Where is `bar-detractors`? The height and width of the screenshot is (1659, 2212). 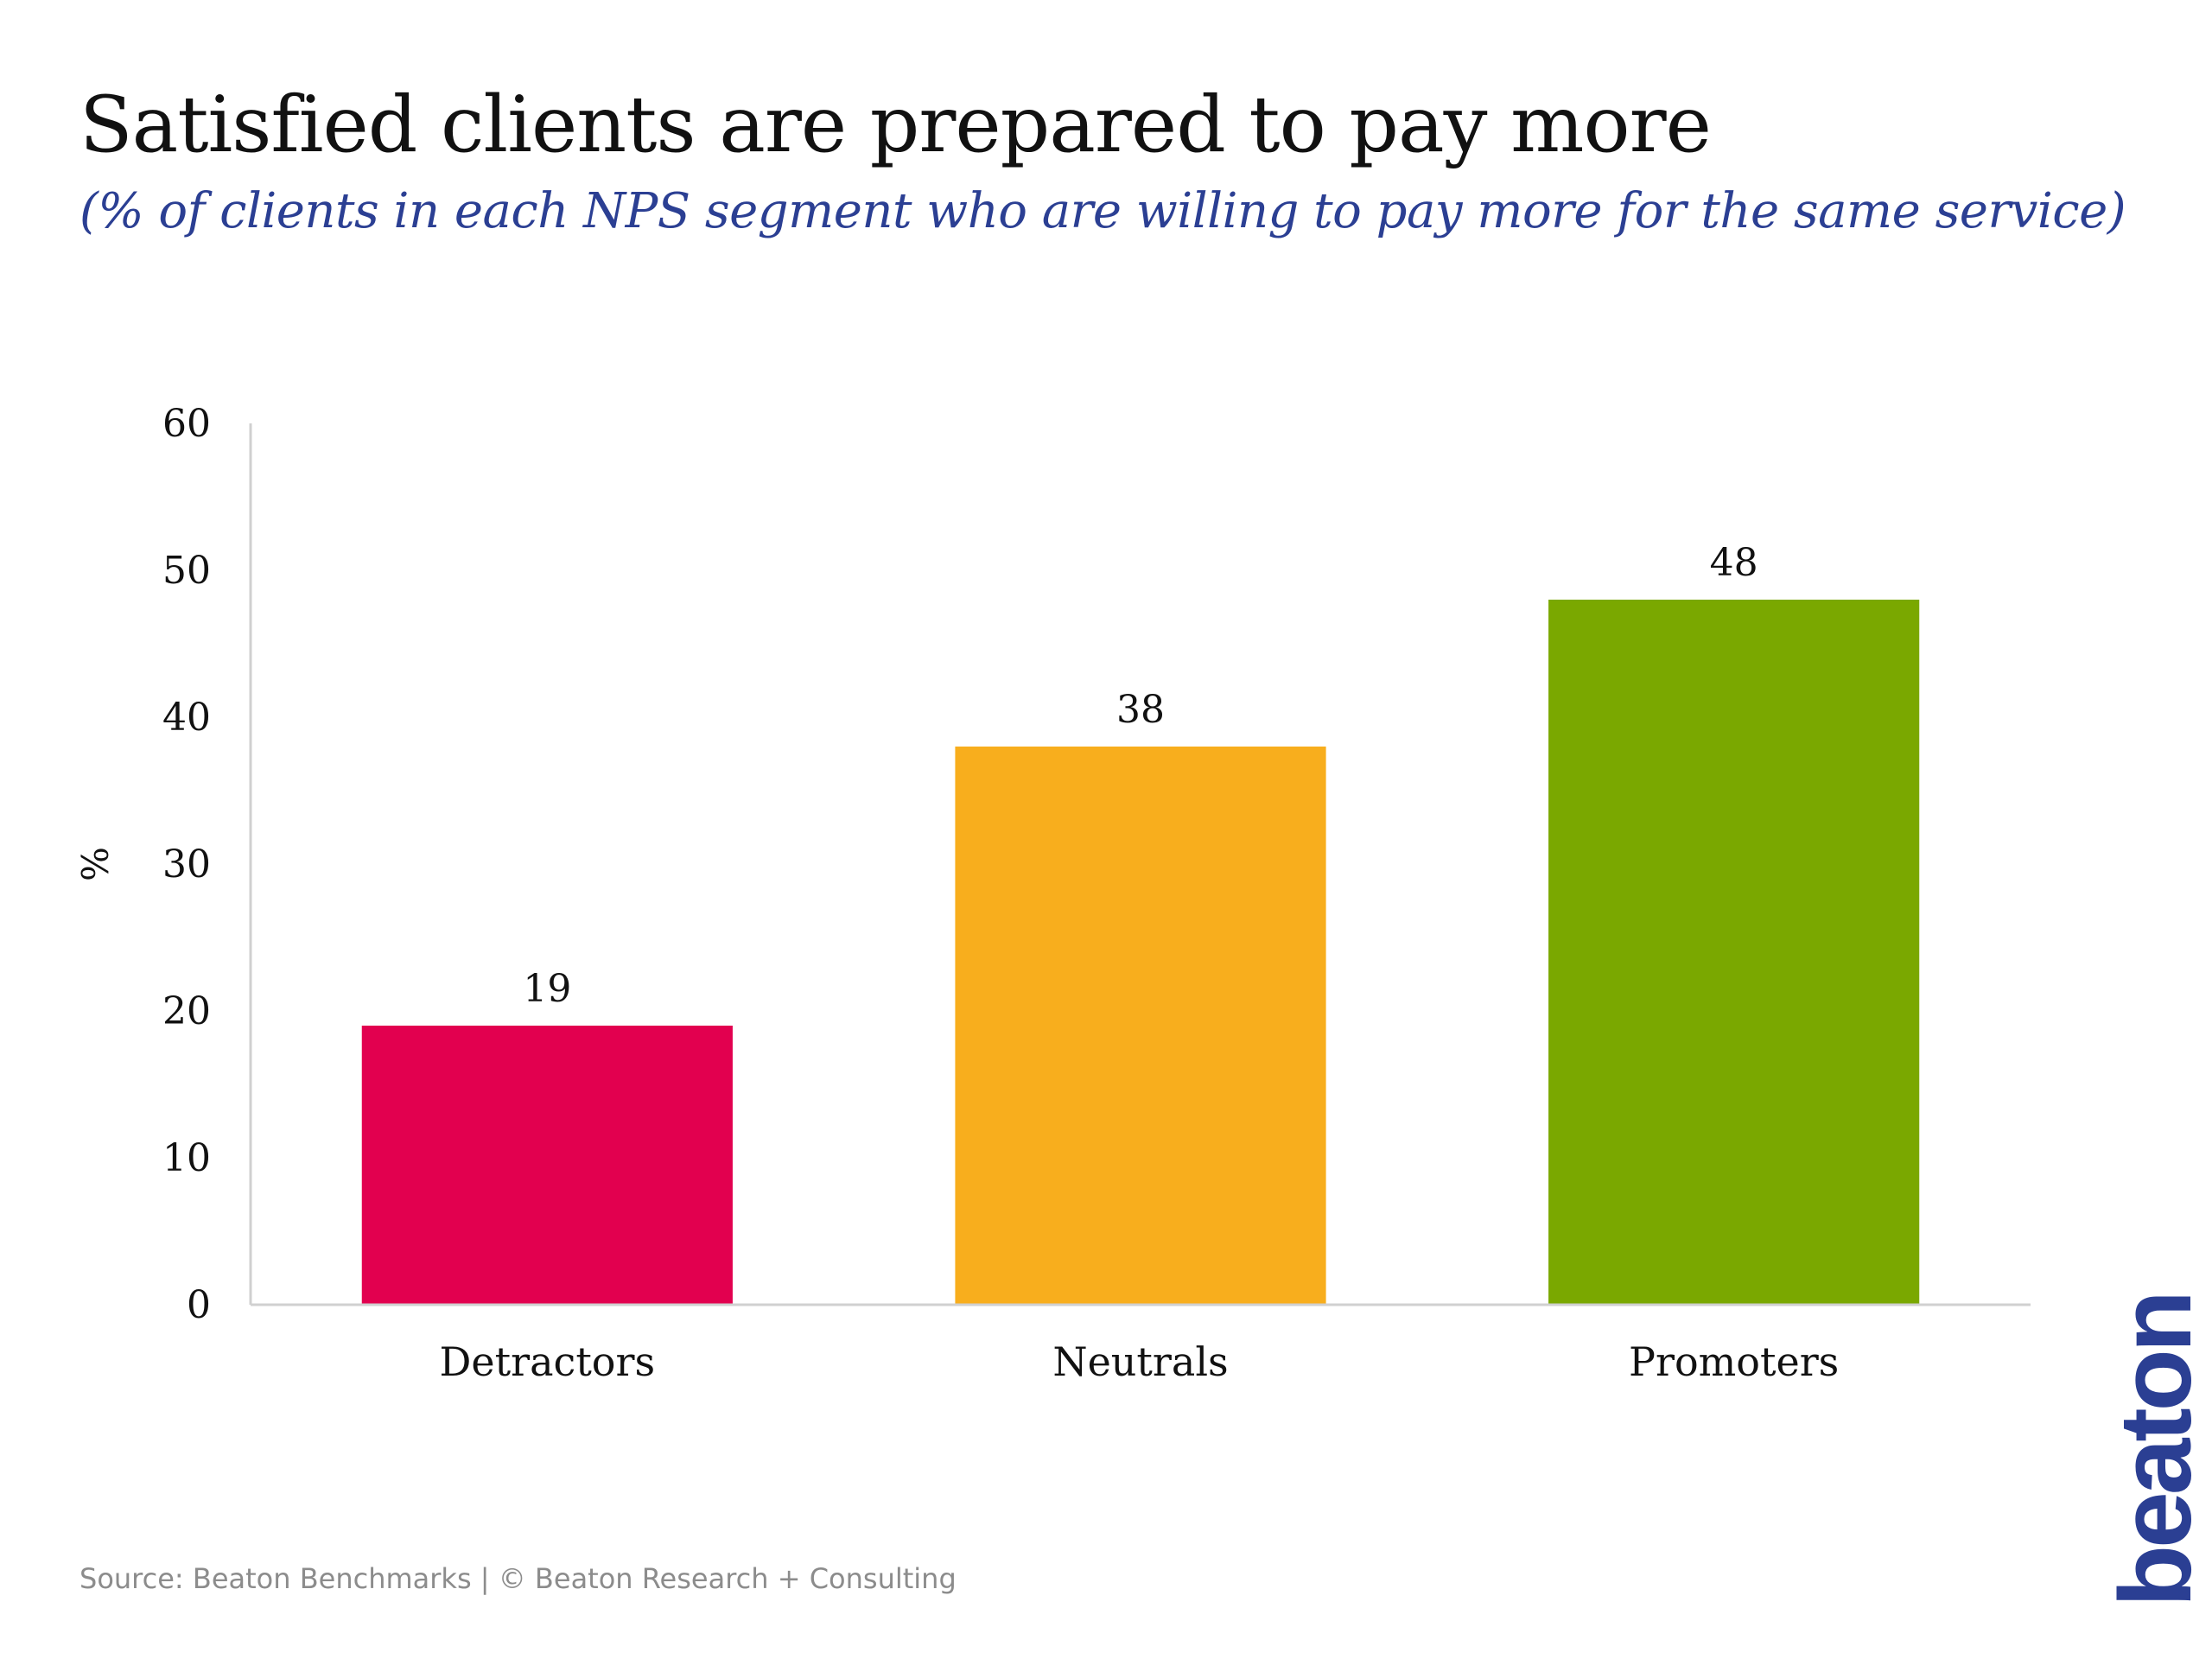 bar-detractors is located at coordinates (547, 1165).